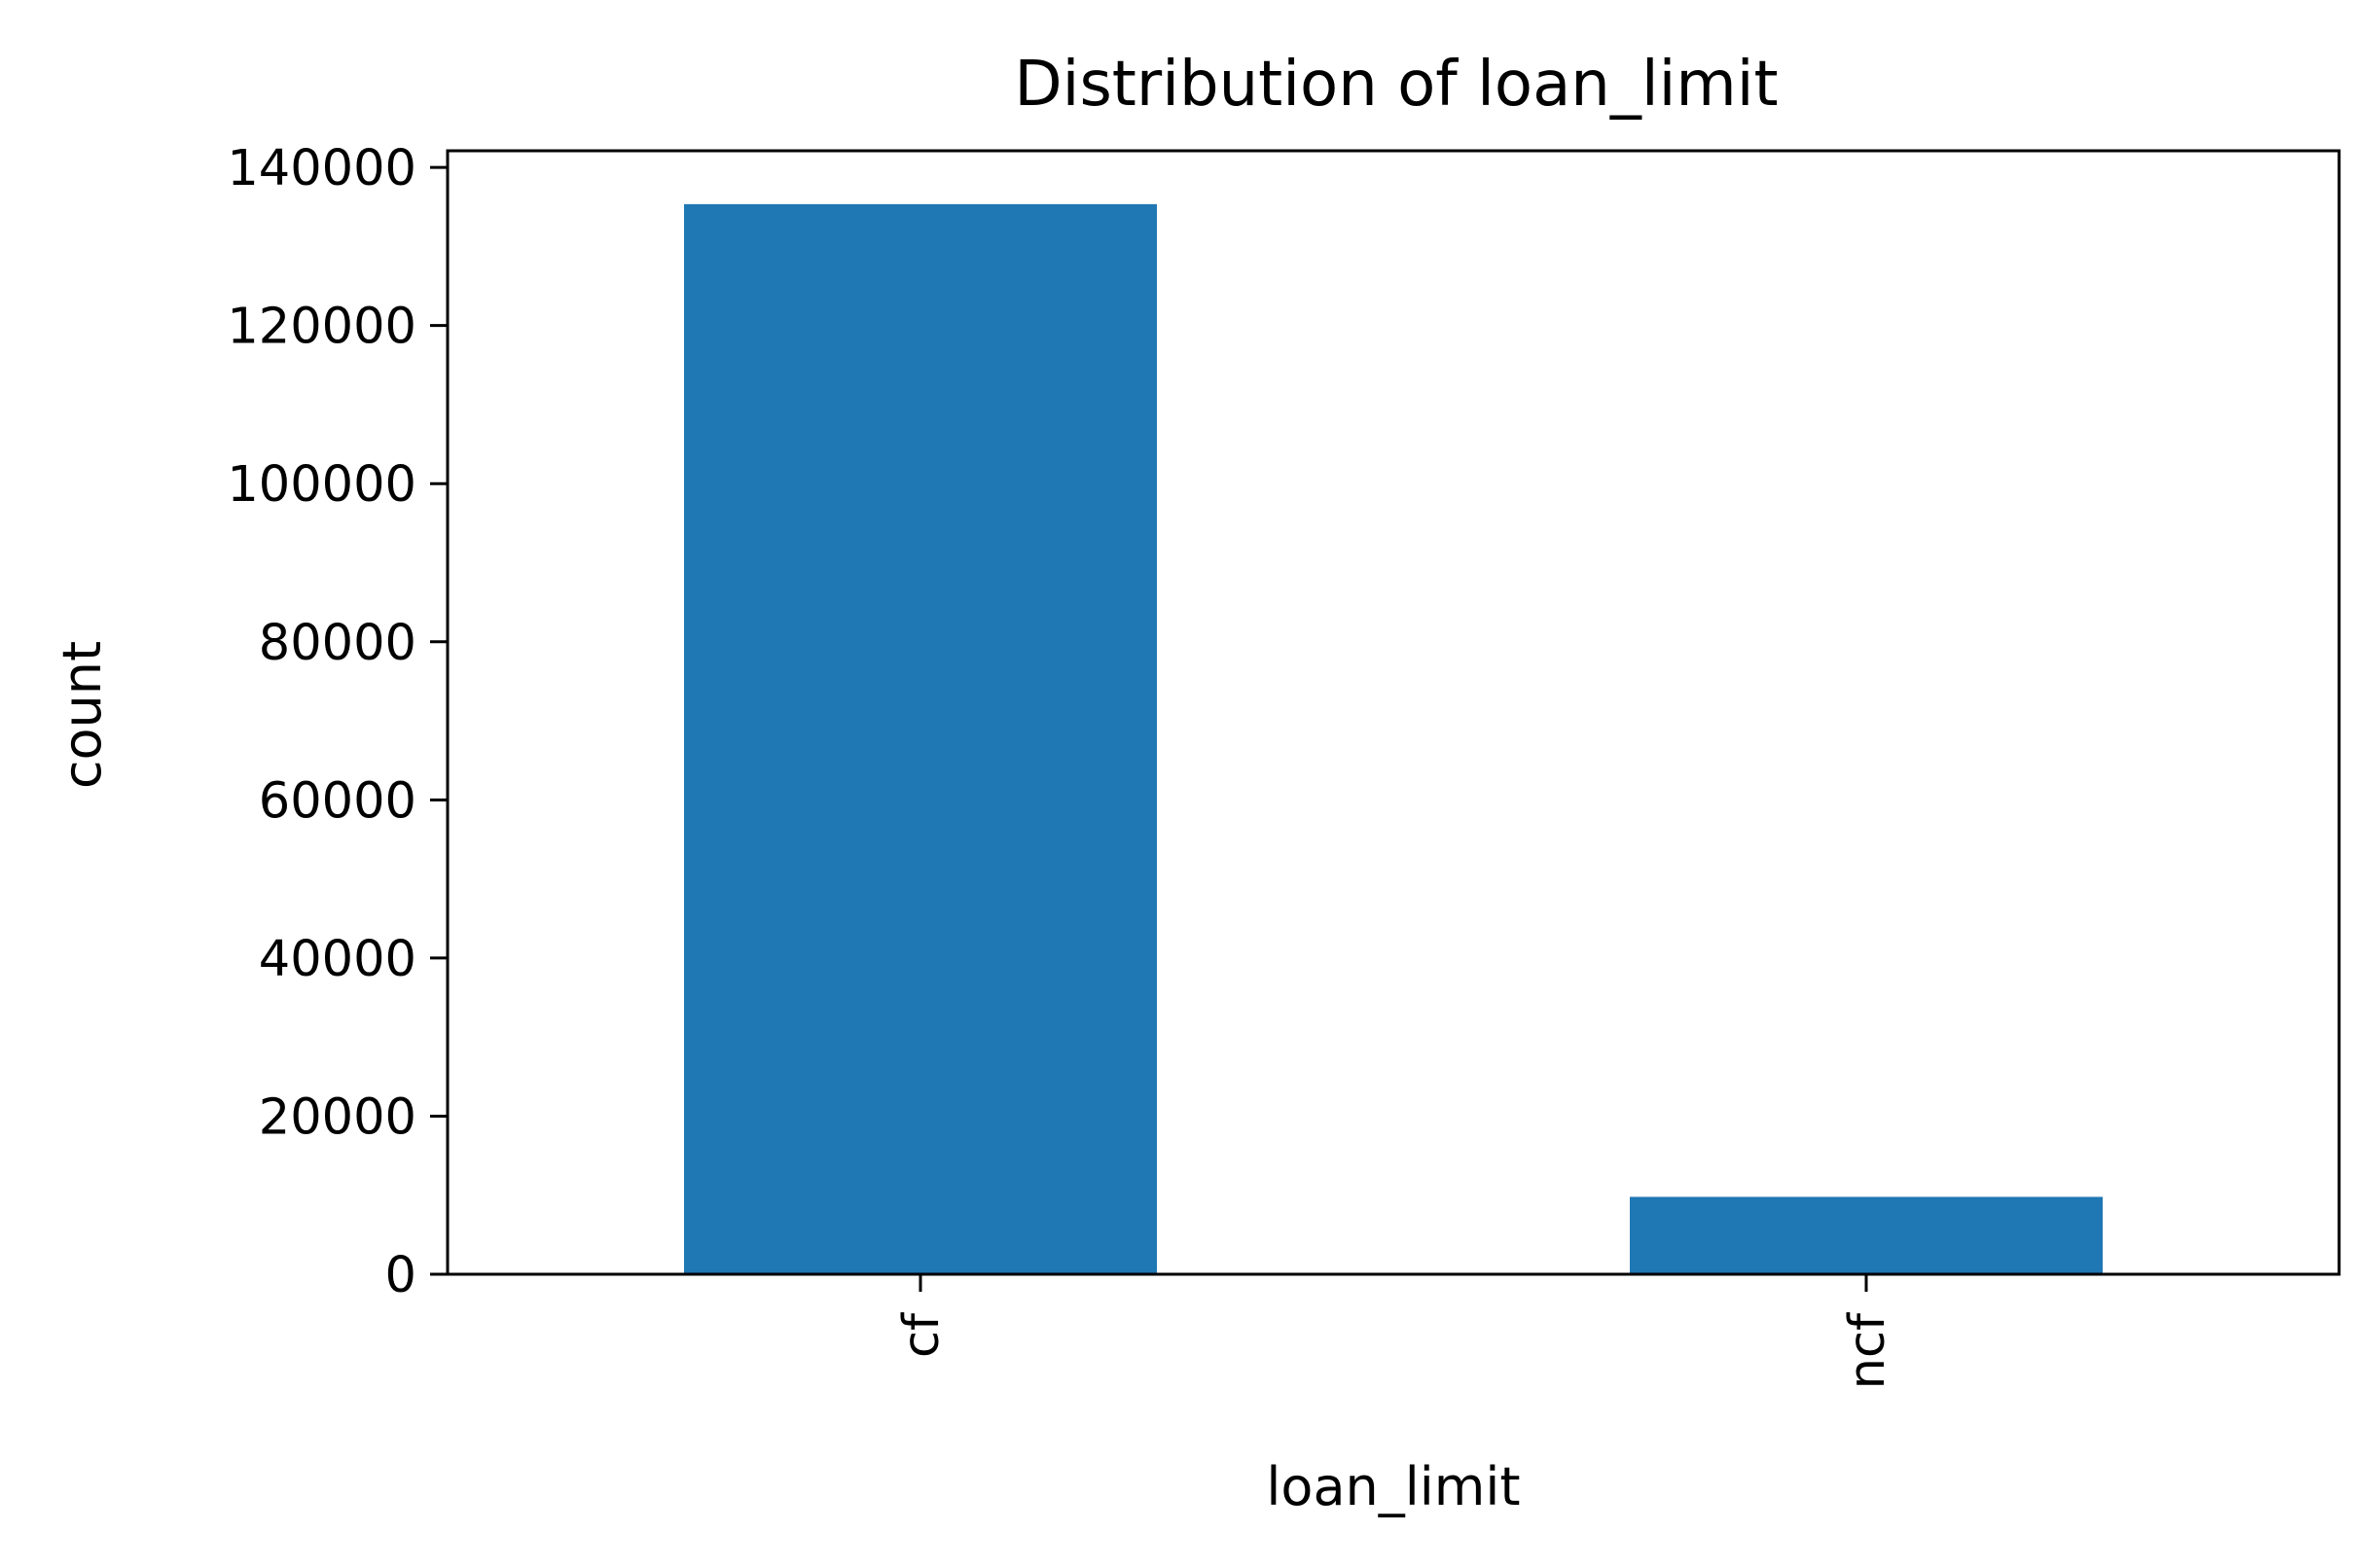 The width and height of the screenshot is (2379, 1568). Describe the element at coordinates (337, 959) in the screenshot. I see `y-tick-label: 40000` at that location.